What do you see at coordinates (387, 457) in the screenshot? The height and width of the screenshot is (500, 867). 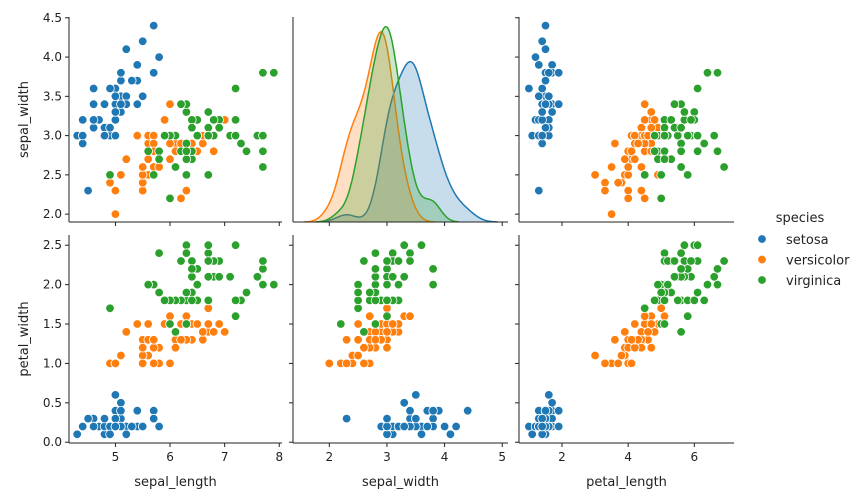 I see `x-tick-label: 3` at bounding box center [387, 457].